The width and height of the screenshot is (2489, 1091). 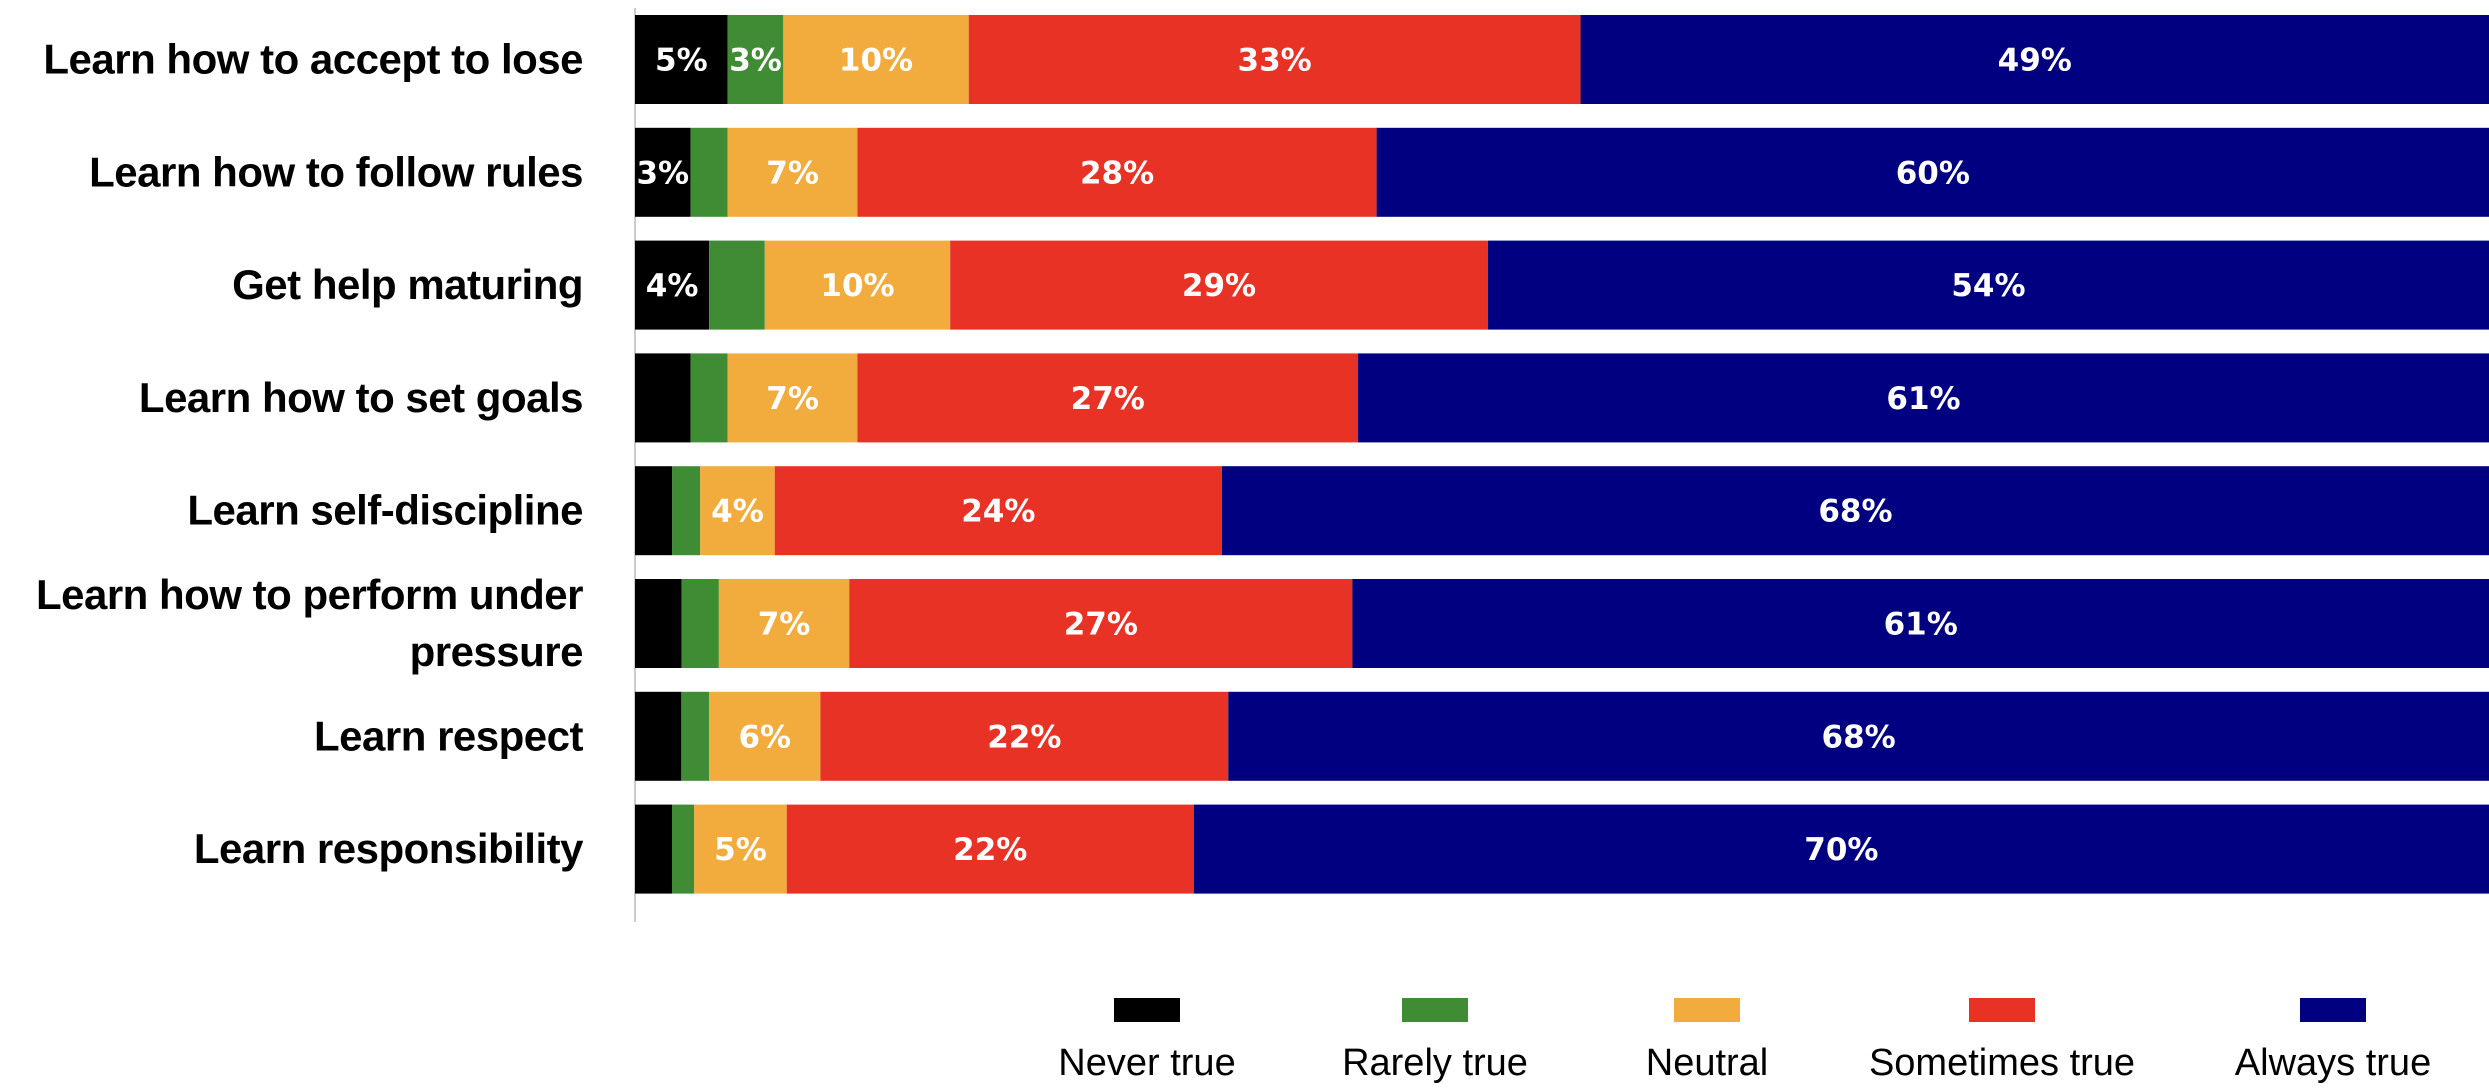 I want to click on category-label-line: Learn how to accept to lose, so click(x=313, y=59).